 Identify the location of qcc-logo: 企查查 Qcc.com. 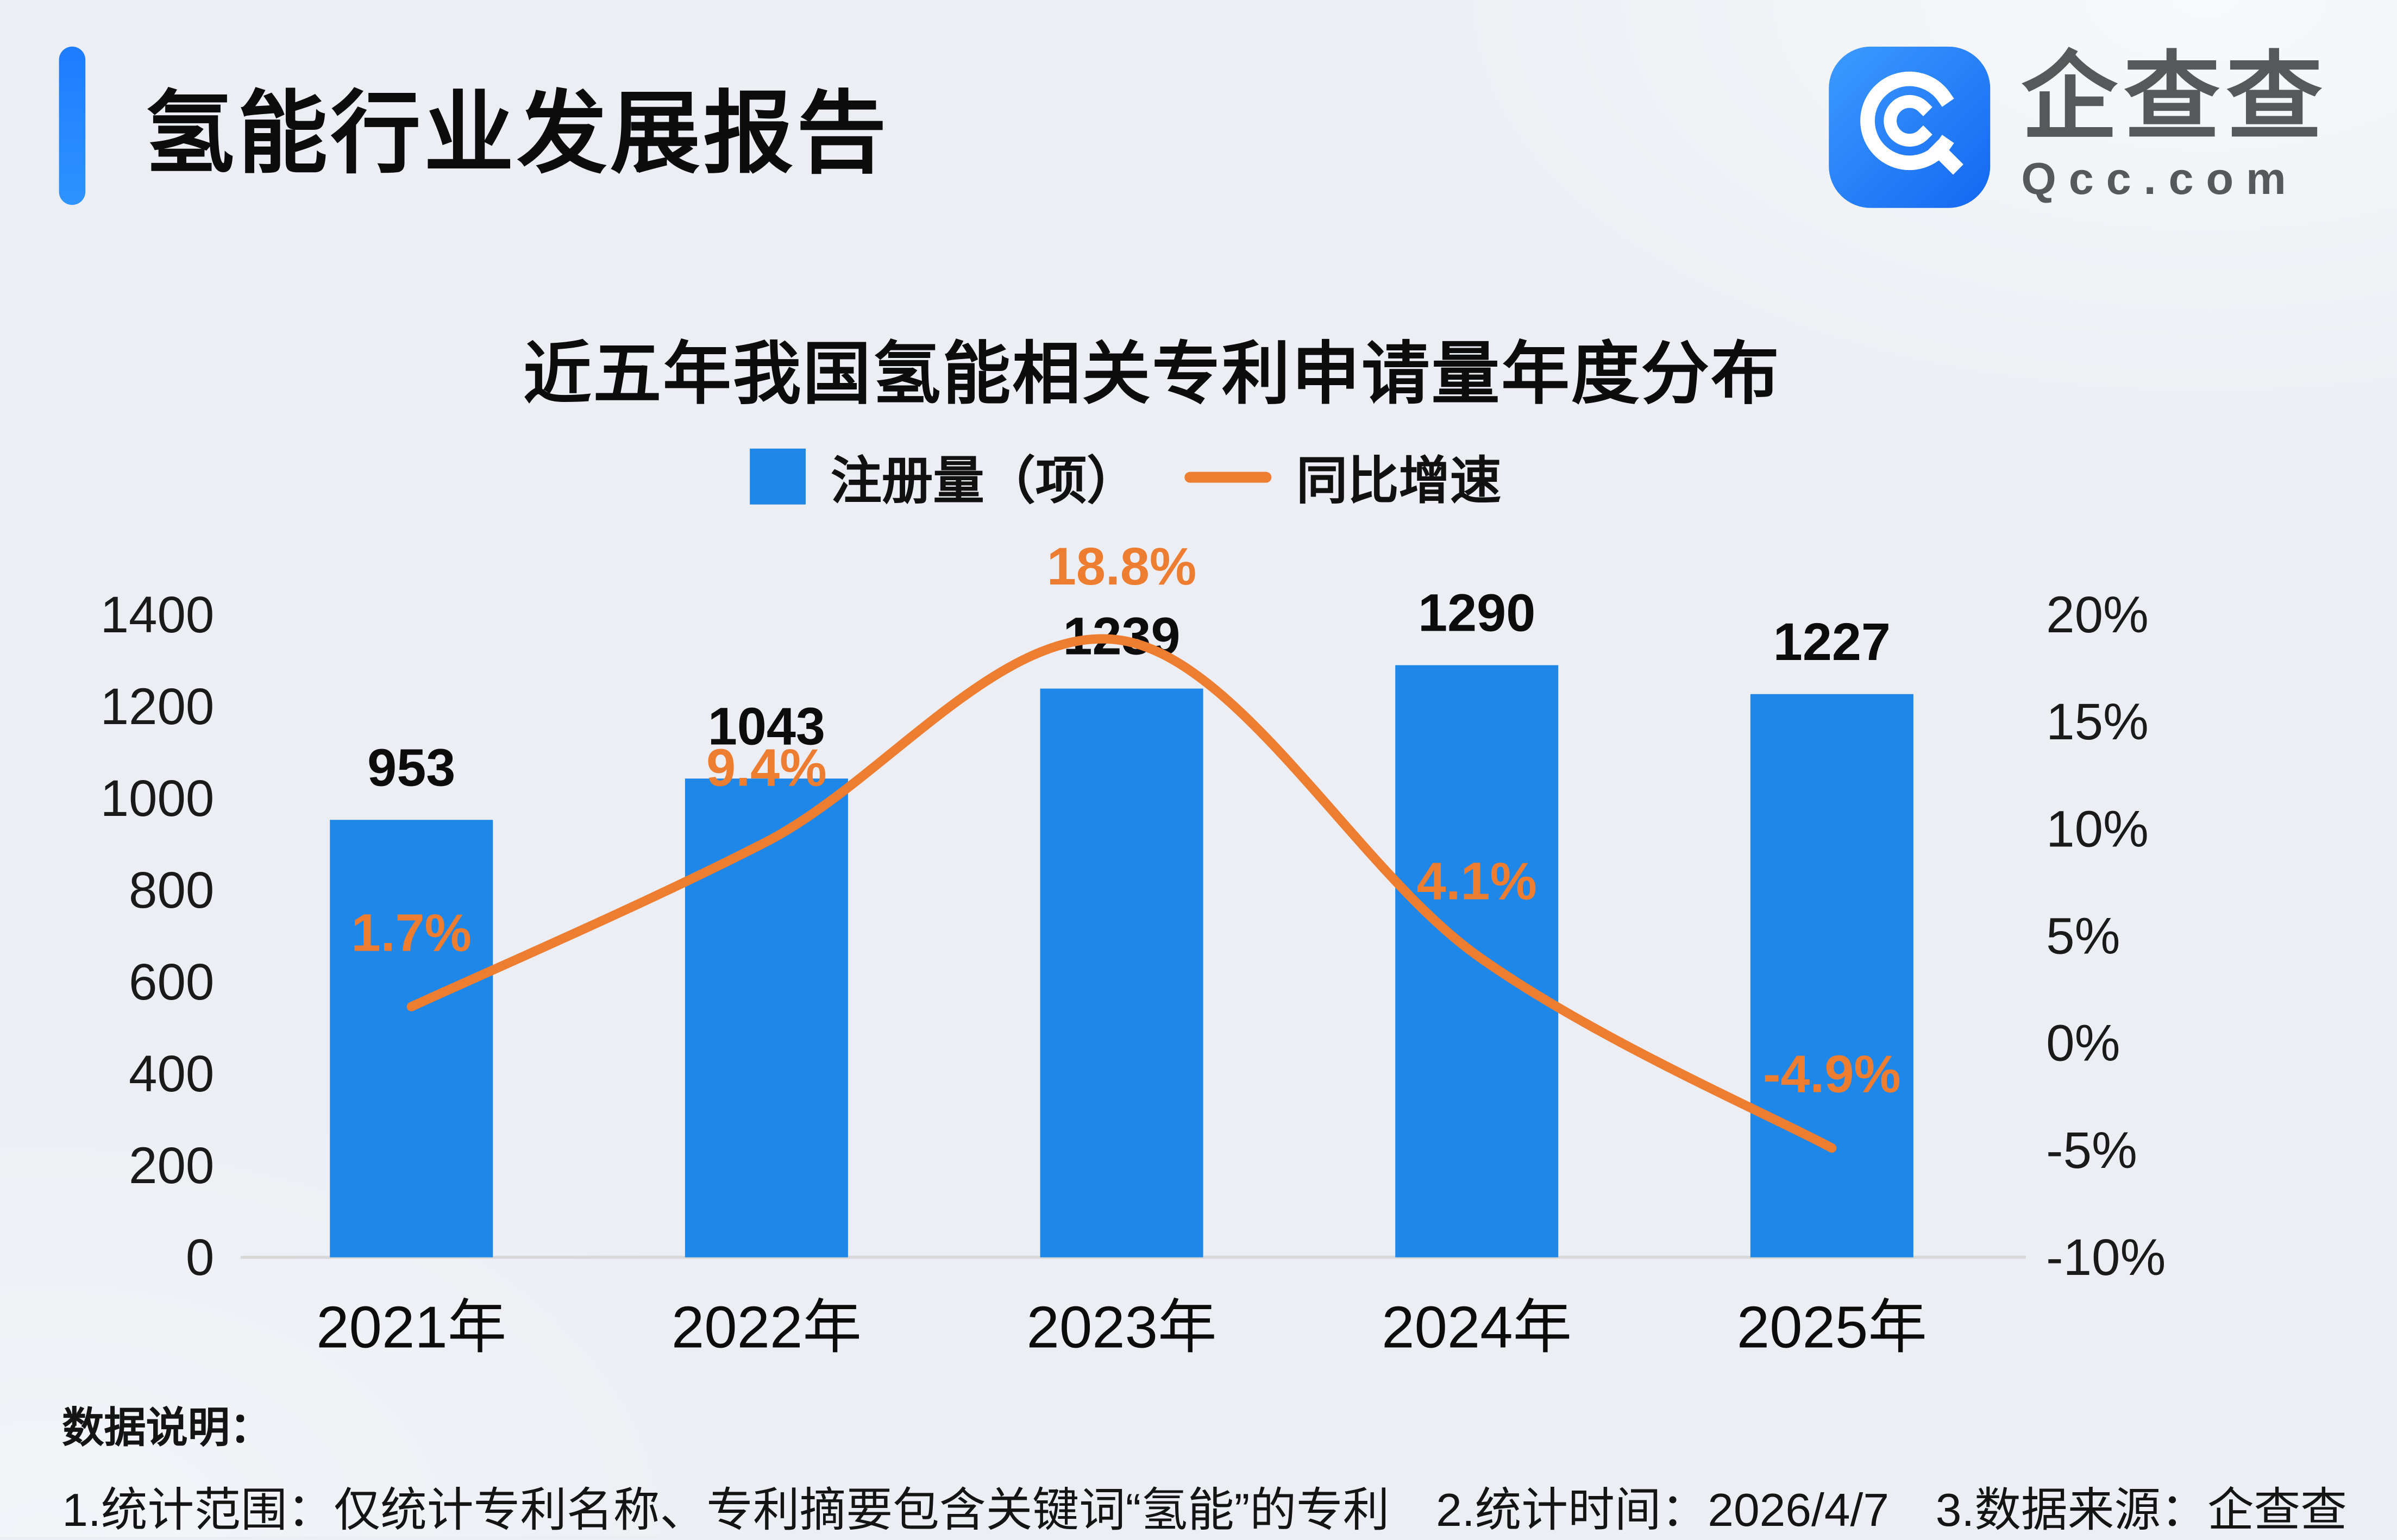
(2079, 127).